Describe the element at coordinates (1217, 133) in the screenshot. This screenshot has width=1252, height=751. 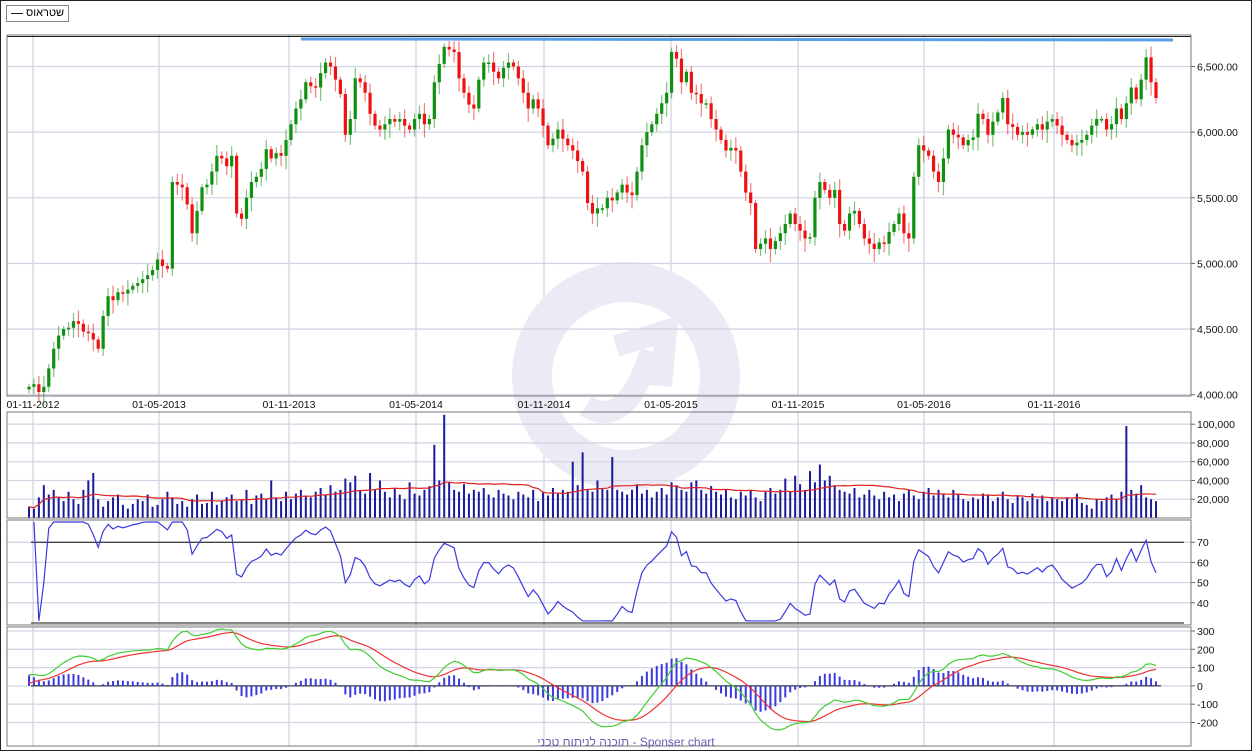
I see `y-tick-label: 6,000.00` at that location.